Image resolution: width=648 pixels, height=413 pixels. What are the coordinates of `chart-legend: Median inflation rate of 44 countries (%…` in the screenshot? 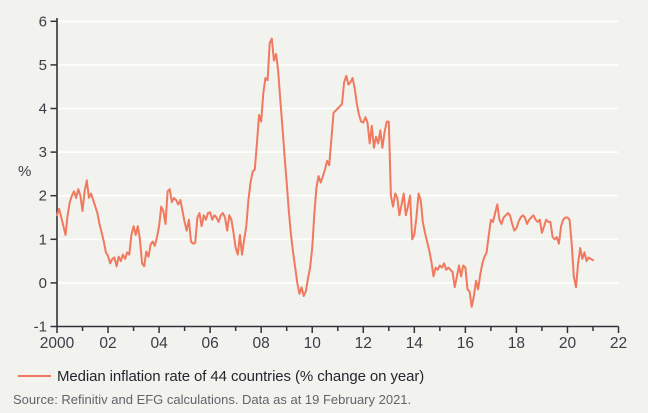 It's located at (221, 376).